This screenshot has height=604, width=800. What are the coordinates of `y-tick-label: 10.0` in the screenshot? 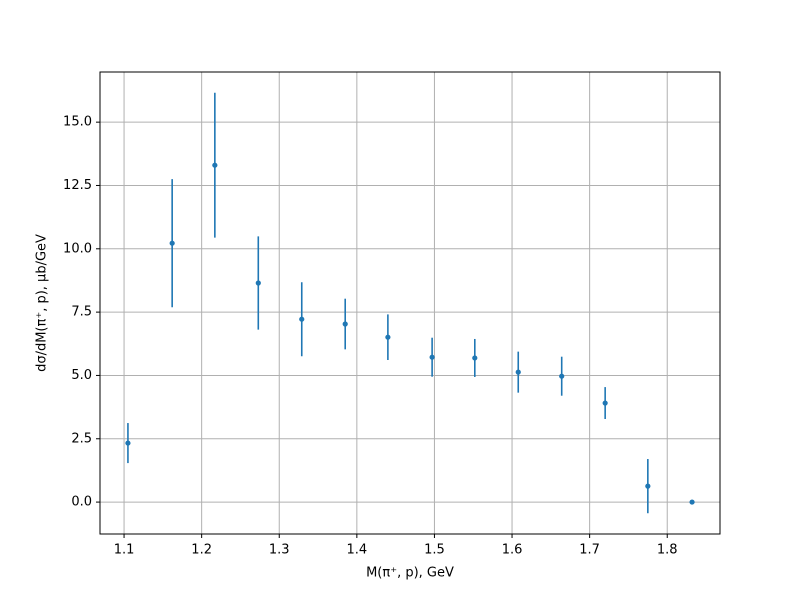 It's located at (77, 248).